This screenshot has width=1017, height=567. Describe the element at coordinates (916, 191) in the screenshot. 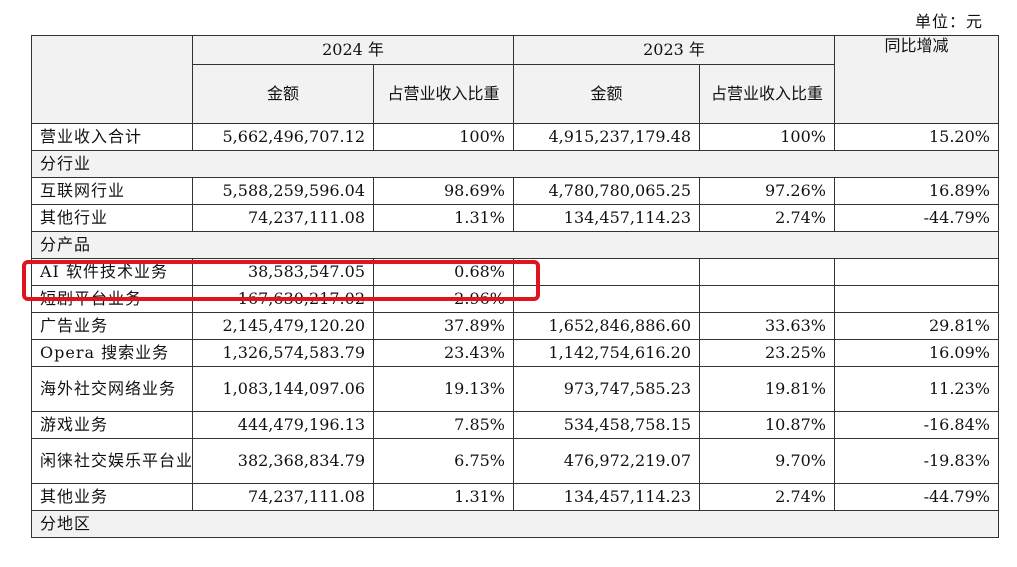

I see `yoy-cell: 16.89%` at that location.